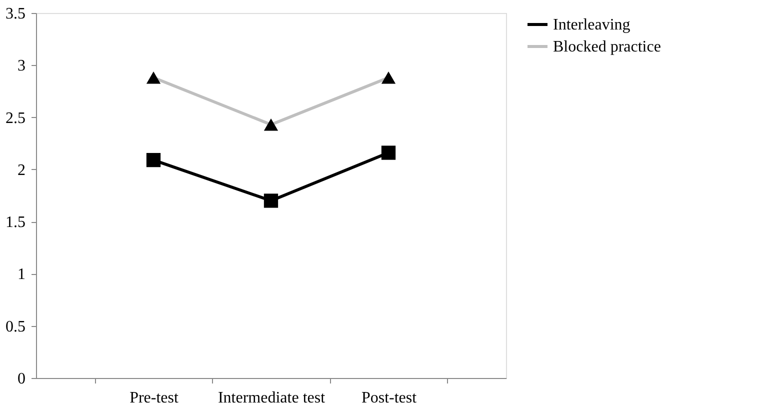 Image resolution: width=769 pixels, height=415 pixels. What do you see at coordinates (389, 398) in the screenshot?
I see `x-tick-label: Post-test` at bounding box center [389, 398].